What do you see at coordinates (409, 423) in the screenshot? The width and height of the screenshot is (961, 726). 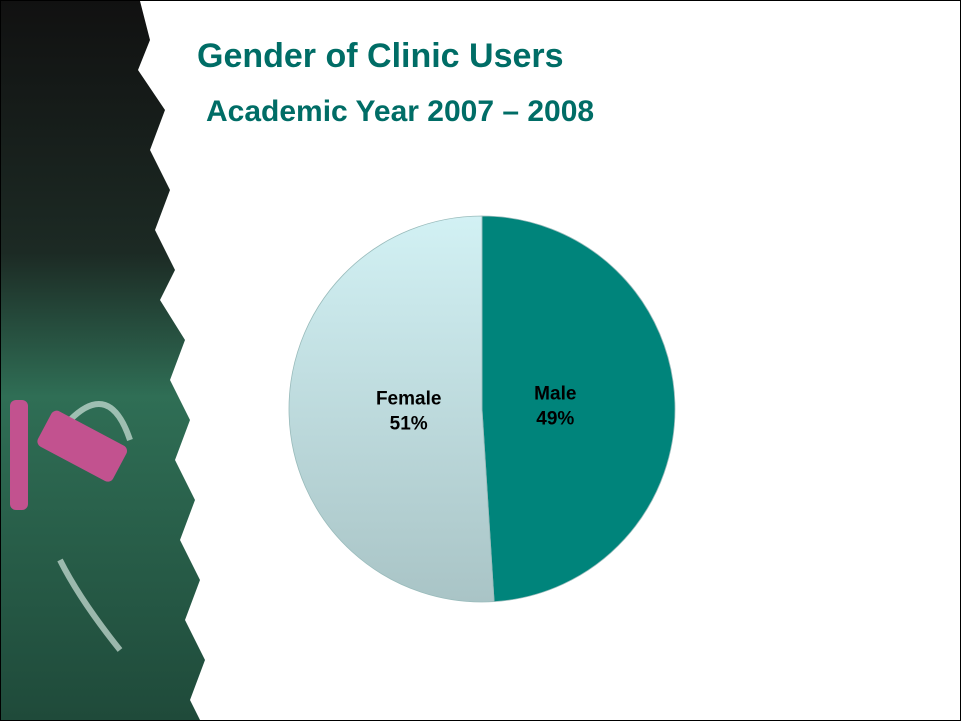 I see `slice-value-label: 51%` at bounding box center [409, 423].